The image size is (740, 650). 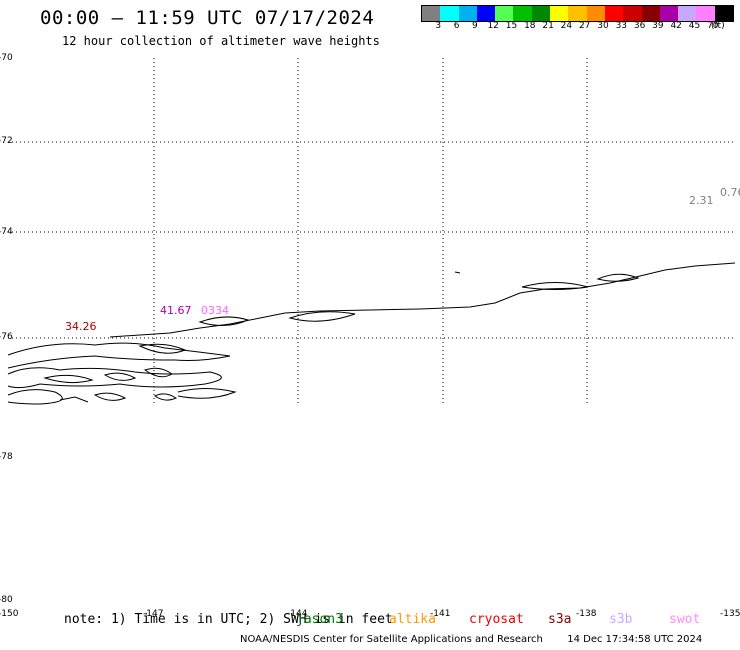 What do you see at coordinates (685, 619) in the screenshot?
I see `satellite-swot: swot` at bounding box center [685, 619].